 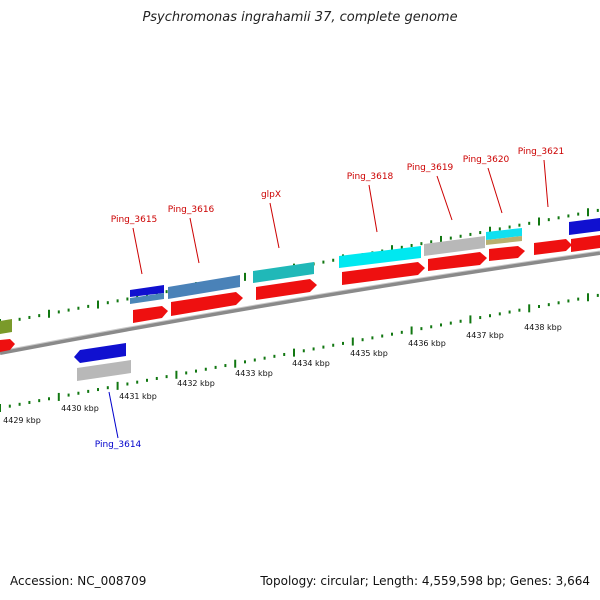 What do you see at coordinates (138, 396) in the screenshot?
I see `kbp-tick-label: 4431 kbp` at bounding box center [138, 396].